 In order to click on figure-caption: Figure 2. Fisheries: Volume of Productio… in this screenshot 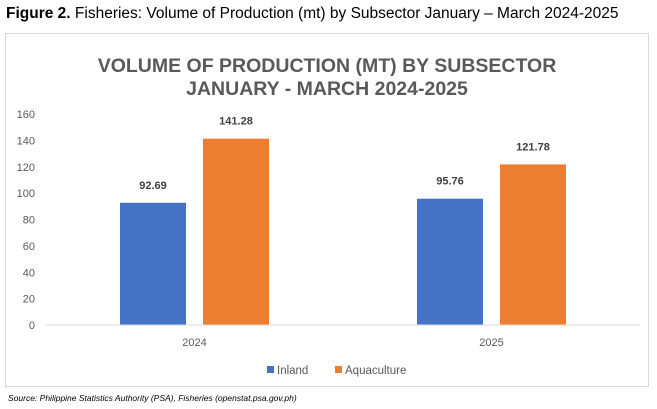, I will do `click(312, 14)`.